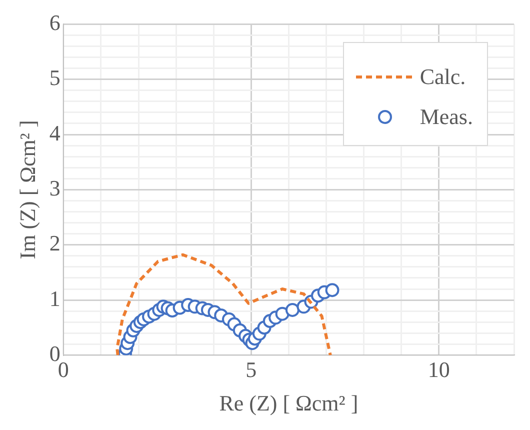 The height and width of the screenshot is (430, 530). What do you see at coordinates (54, 133) in the screenshot?
I see `y-tick-label: 4` at bounding box center [54, 133].